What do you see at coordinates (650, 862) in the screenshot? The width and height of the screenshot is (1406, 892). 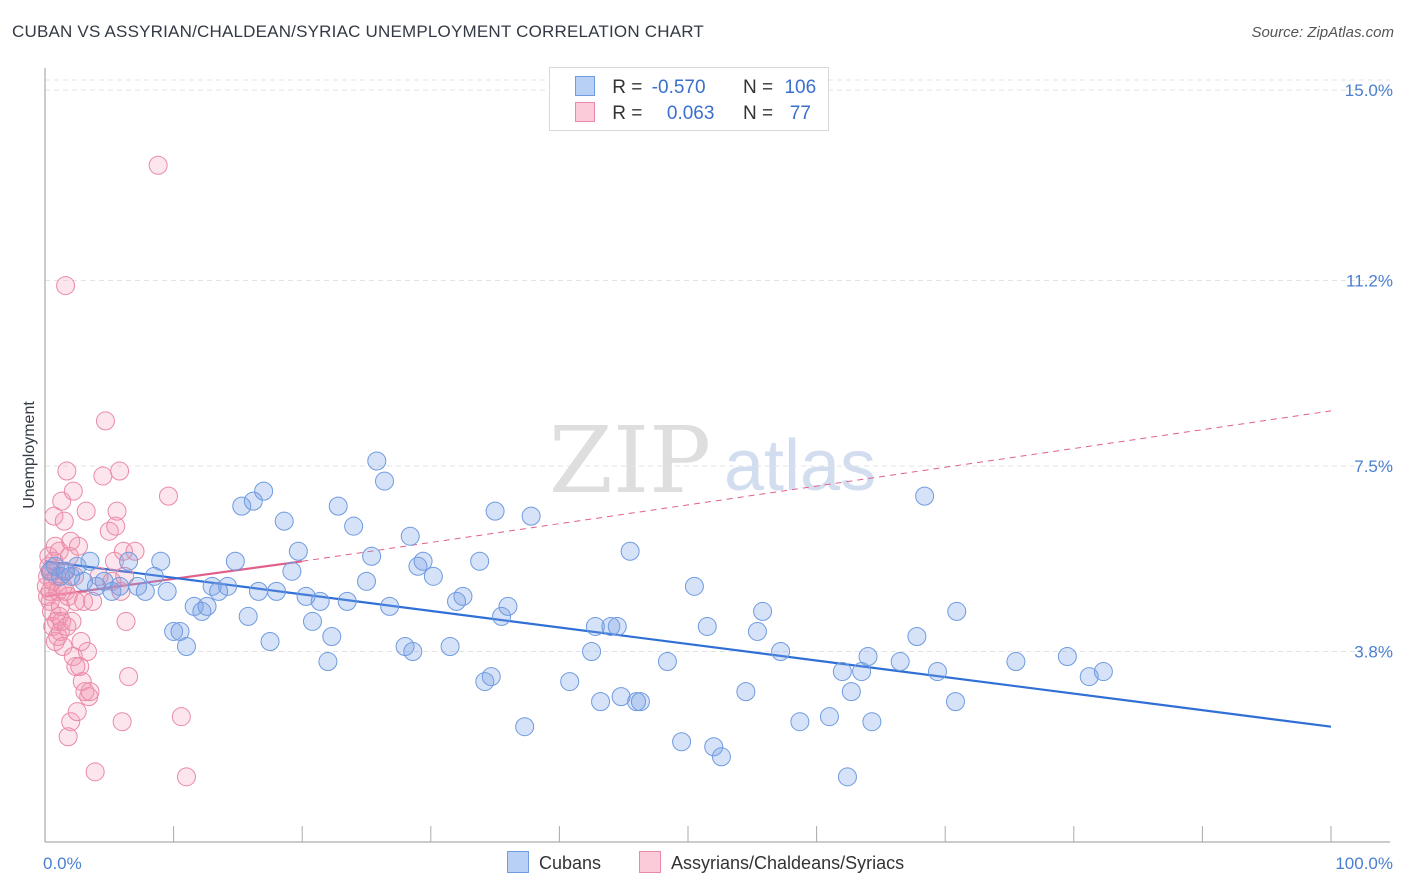 I see `bottom-legend-swatch-assyrians` at bounding box center [650, 862].